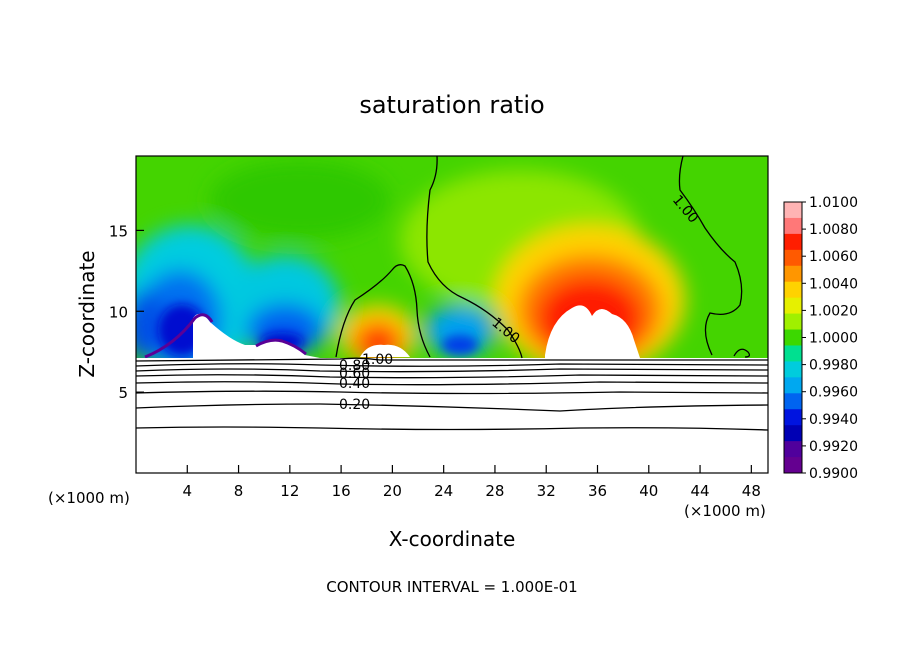  Describe the element at coordinates (597, 491) in the screenshot. I see `x-tick-label: 36` at that location.